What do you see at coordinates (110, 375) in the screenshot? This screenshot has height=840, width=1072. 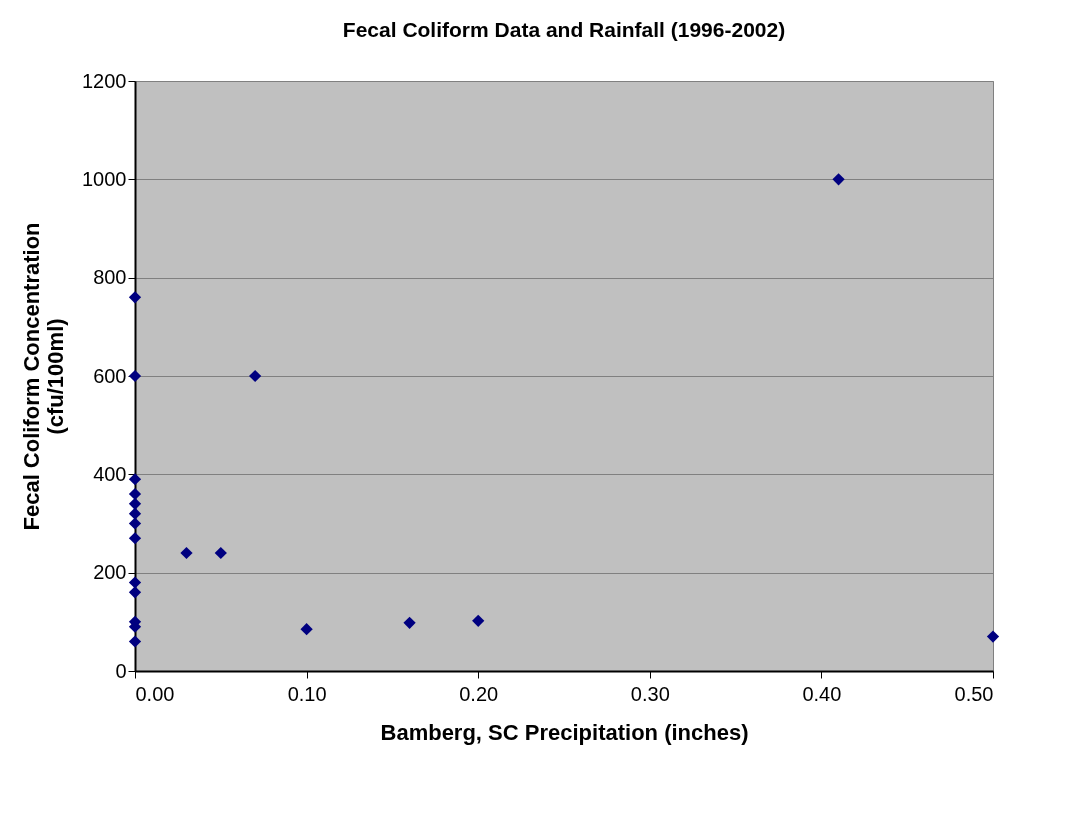 I see `y-tick-label: 600` at bounding box center [110, 375].